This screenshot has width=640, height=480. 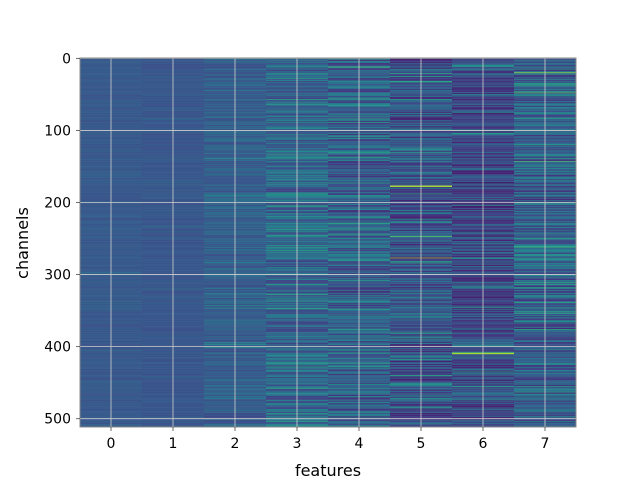 I want to click on x-tick-label: 7, so click(x=545, y=444).